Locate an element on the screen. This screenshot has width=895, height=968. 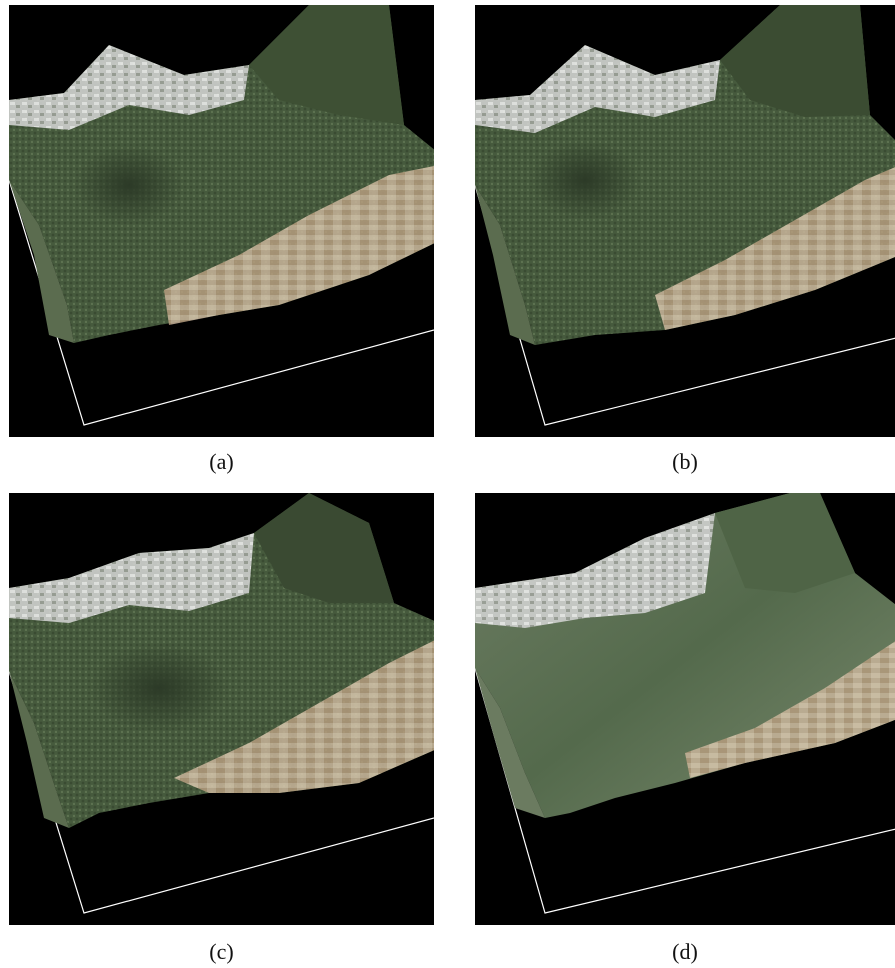
caption-b: (b) is located at coordinates (685, 461).